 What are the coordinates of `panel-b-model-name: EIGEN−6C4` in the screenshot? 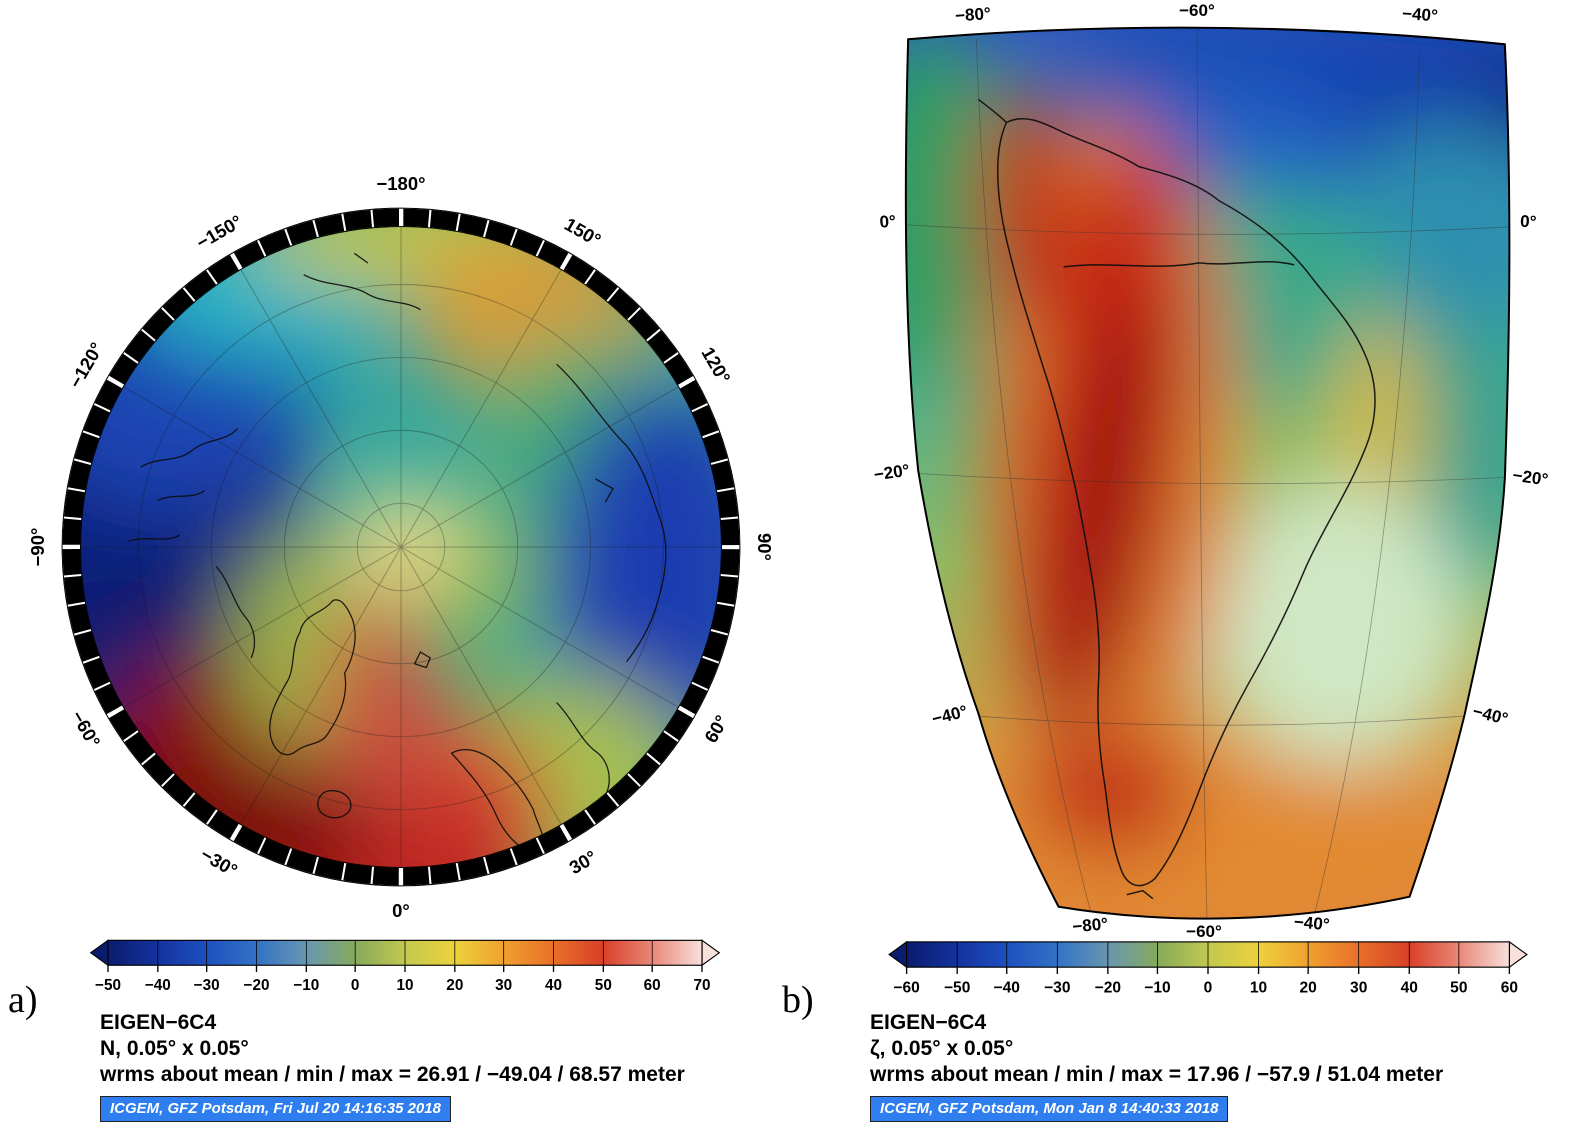 It's located at (928, 1022).